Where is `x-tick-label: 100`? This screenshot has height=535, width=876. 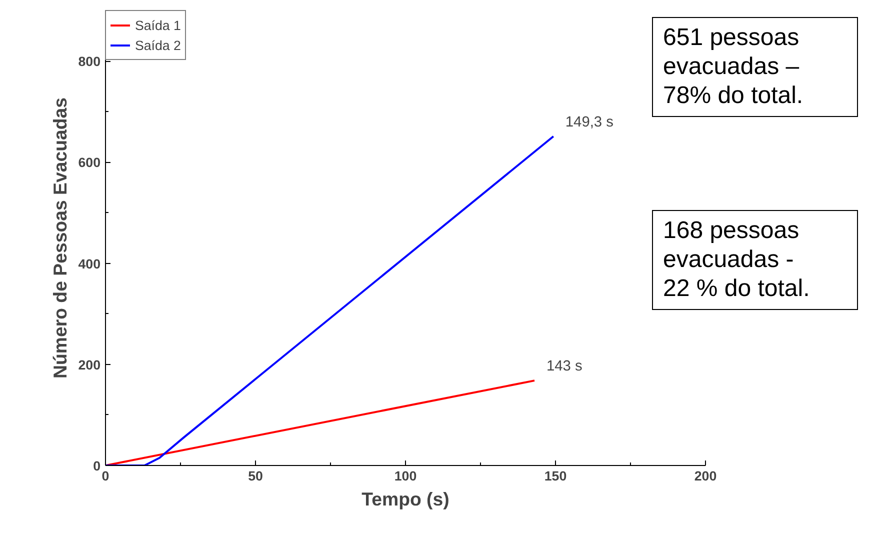 x-tick-label: 100 is located at coordinates (405, 476).